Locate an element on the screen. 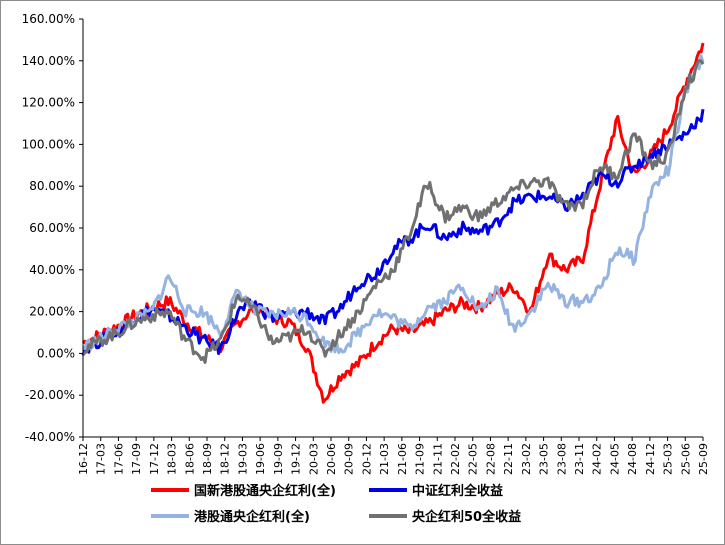  x-tick-label: 23-05 is located at coordinates (544, 459).